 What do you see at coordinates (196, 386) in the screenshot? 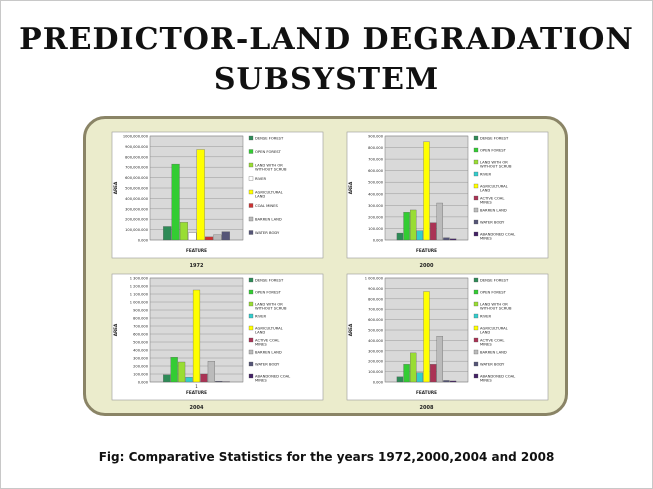
I see `x-tick-label: 1` at bounding box center [196, 386].